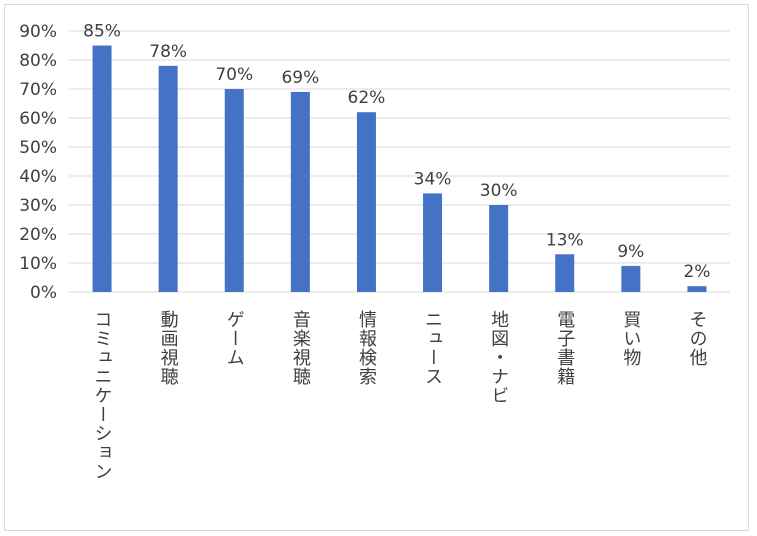  Describe the element at coordinates (38, 32) in the screenshot. I see `y-tick-label: 90%` at that location.